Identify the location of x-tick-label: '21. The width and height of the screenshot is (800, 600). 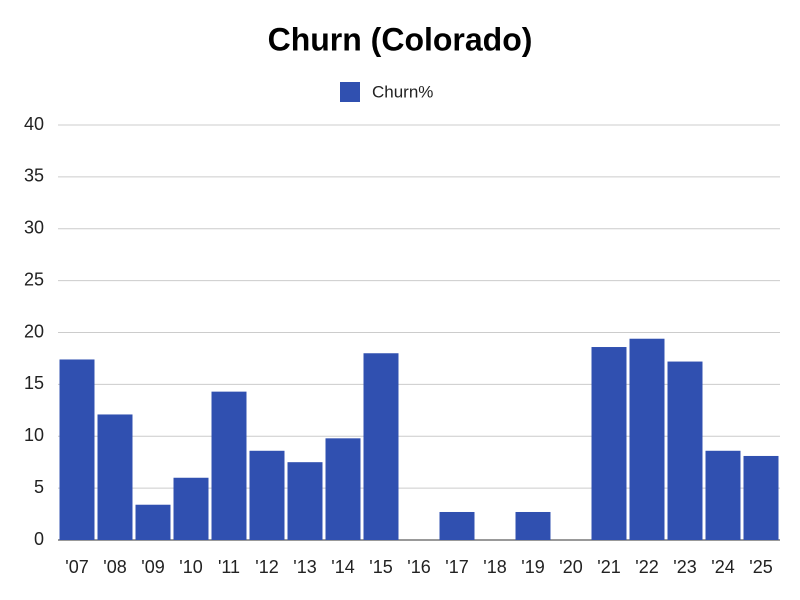
(608, 567).